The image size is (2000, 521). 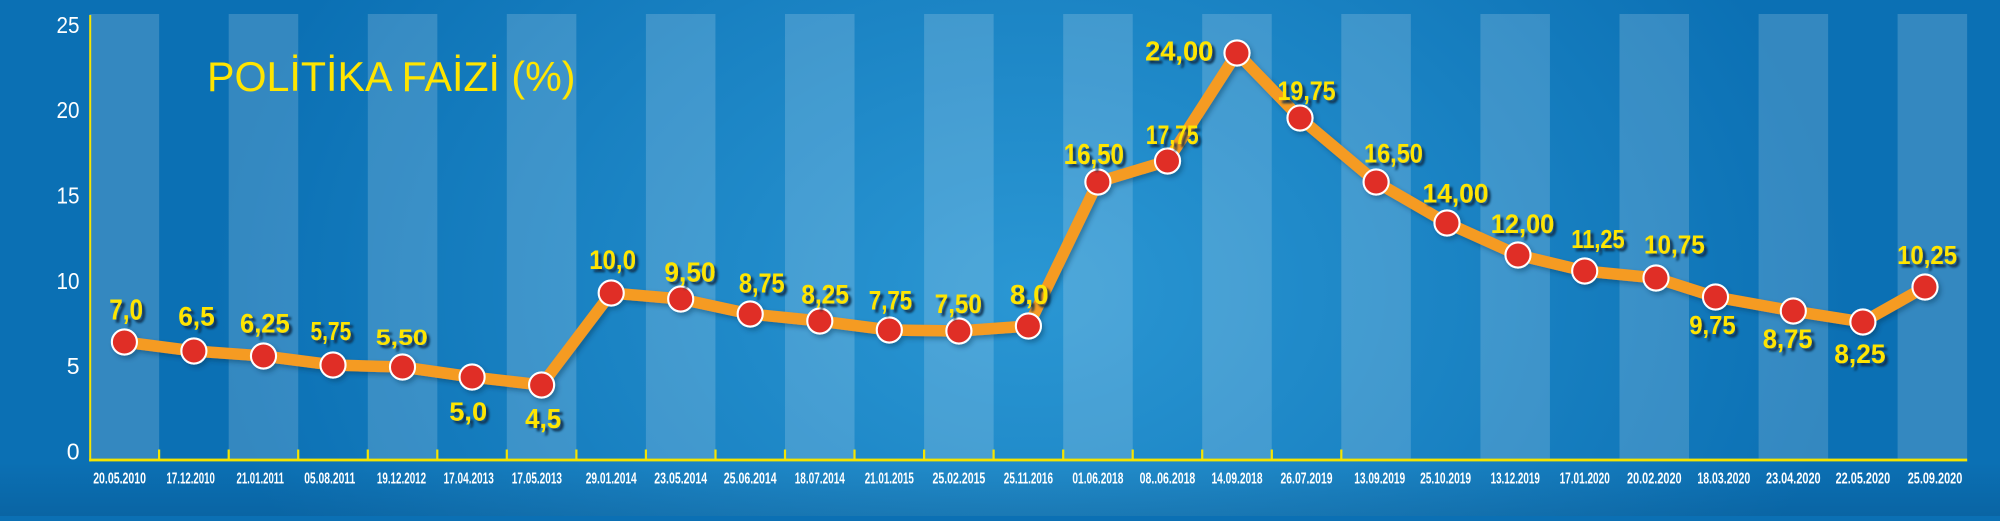 I want to click on svg-text: 01.06.2018, so click(x=1097, y=479).